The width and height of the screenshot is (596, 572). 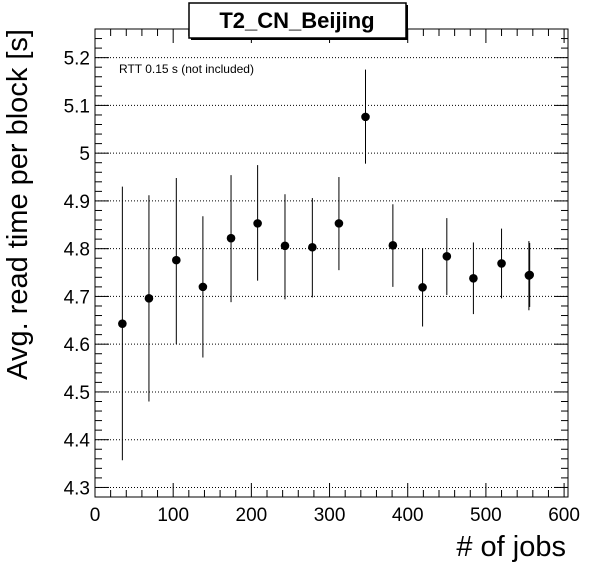 I want to click on x-tick-label: 600, so click(x=564, y=515).